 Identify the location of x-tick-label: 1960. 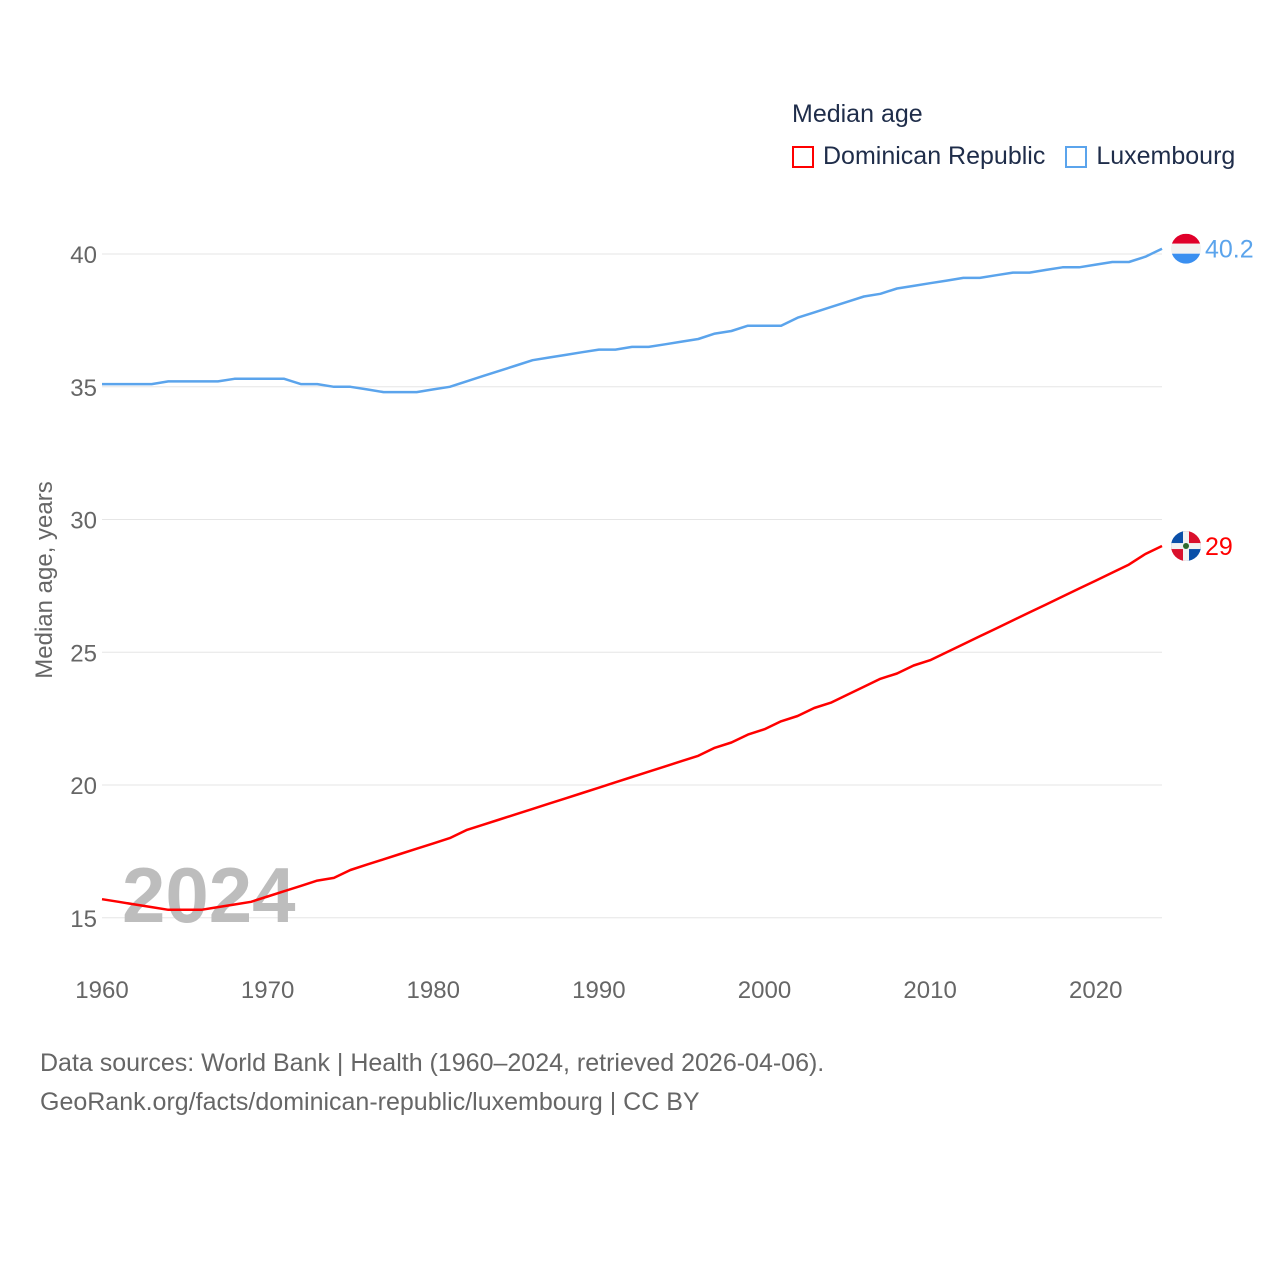
(101, 990).